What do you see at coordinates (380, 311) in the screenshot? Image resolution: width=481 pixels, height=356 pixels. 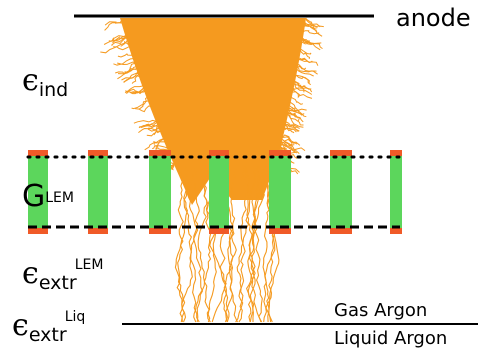 I see `gas-argon-label: Gas Argon` at bounding box center [380, 311].